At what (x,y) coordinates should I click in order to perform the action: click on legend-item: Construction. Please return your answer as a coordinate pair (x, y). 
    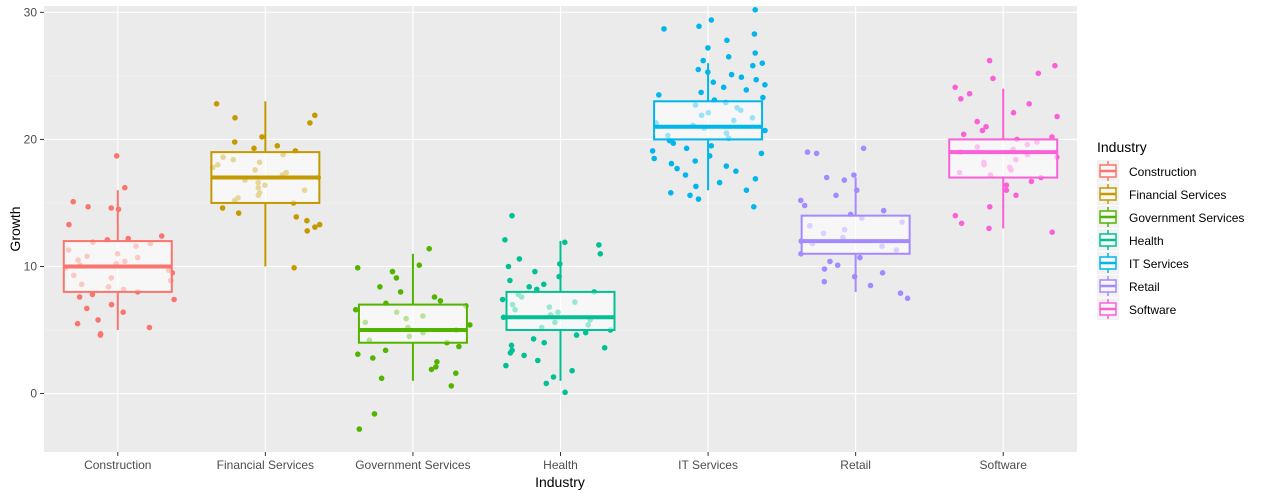
    Looking at the image, I should click on (1146, 171).